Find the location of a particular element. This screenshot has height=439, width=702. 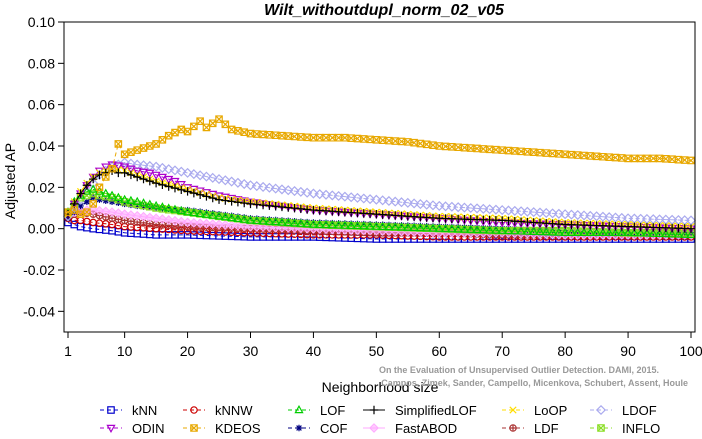

x-tick-label: 80 is located at coordinates (565, 351).